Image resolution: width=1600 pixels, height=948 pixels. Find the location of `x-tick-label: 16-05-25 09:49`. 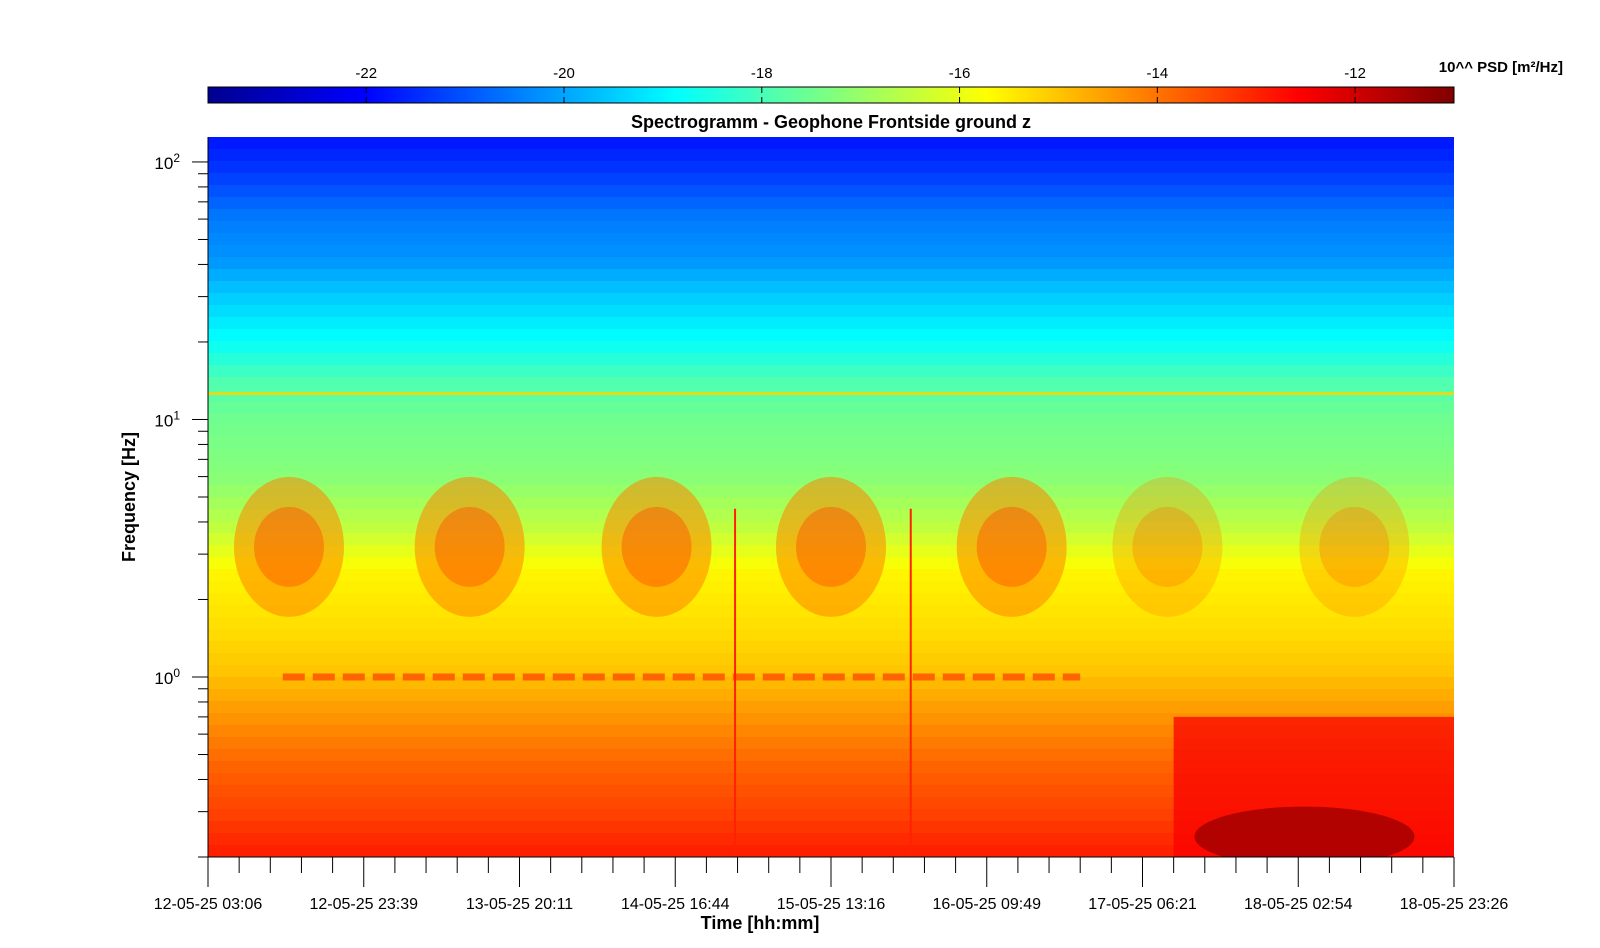

x-tick-label: 16-05-25 09:49 is located at coordinates (986, 904).